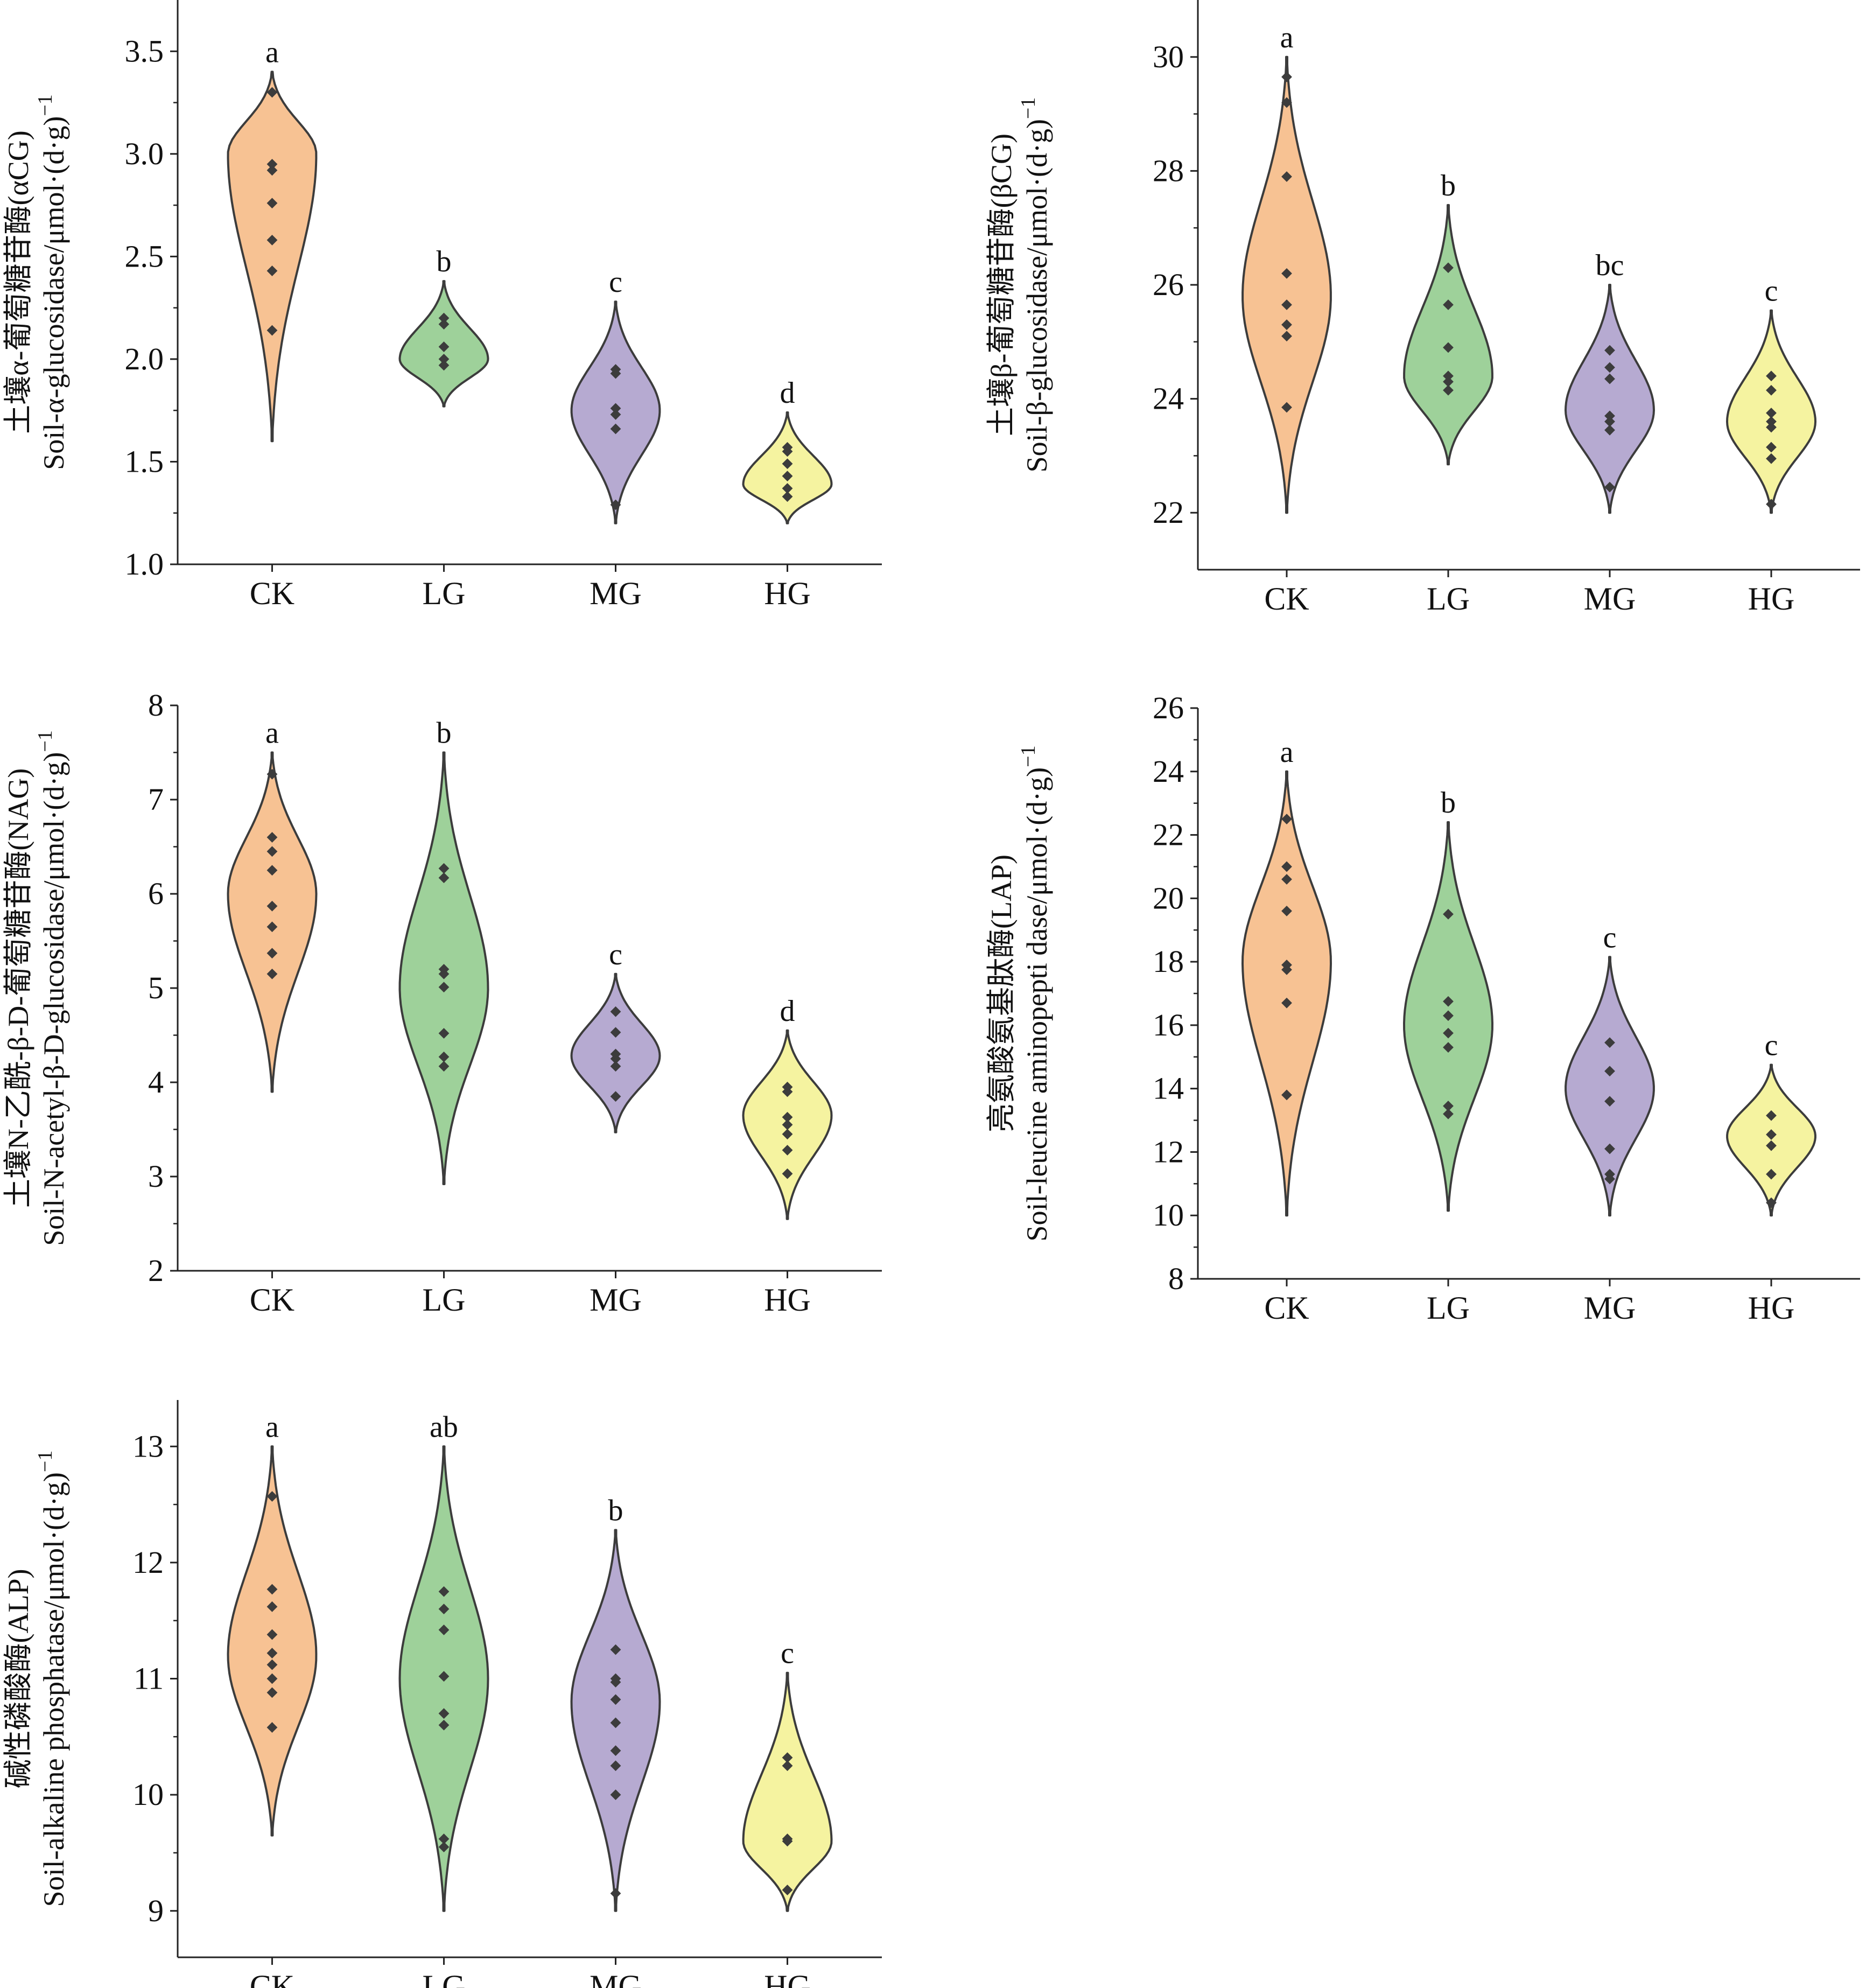 The image size is (1873, 1988). I want to click on y-axis-label-en: Soil-alkaline phosphatase/μmol·(d·g)−1, so click(52, 1679).